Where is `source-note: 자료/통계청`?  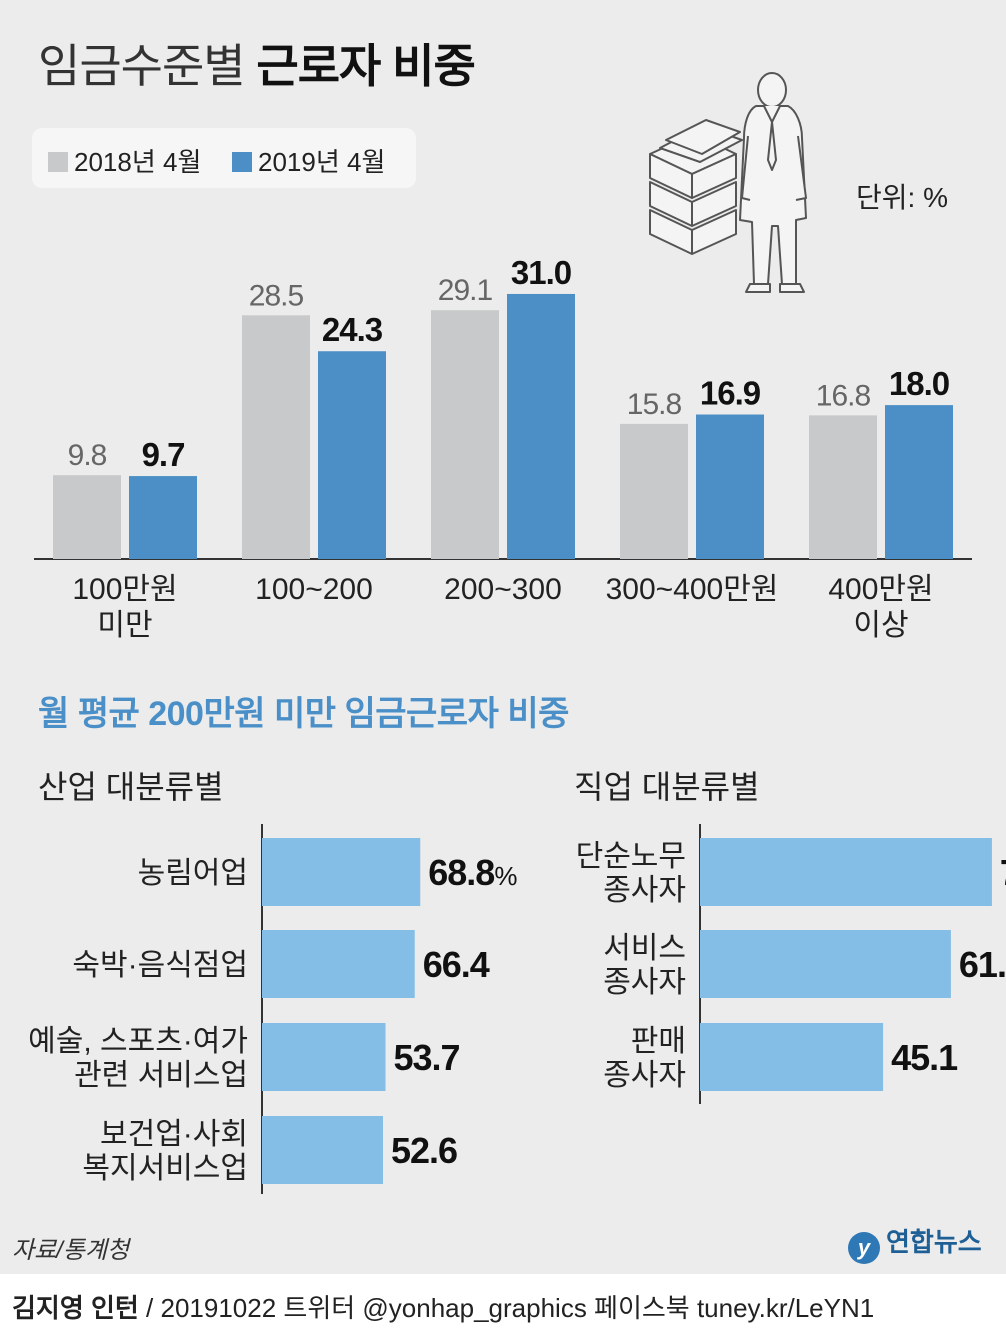
source-note: 자료/통계청 is located at coordinates (71, 1250).